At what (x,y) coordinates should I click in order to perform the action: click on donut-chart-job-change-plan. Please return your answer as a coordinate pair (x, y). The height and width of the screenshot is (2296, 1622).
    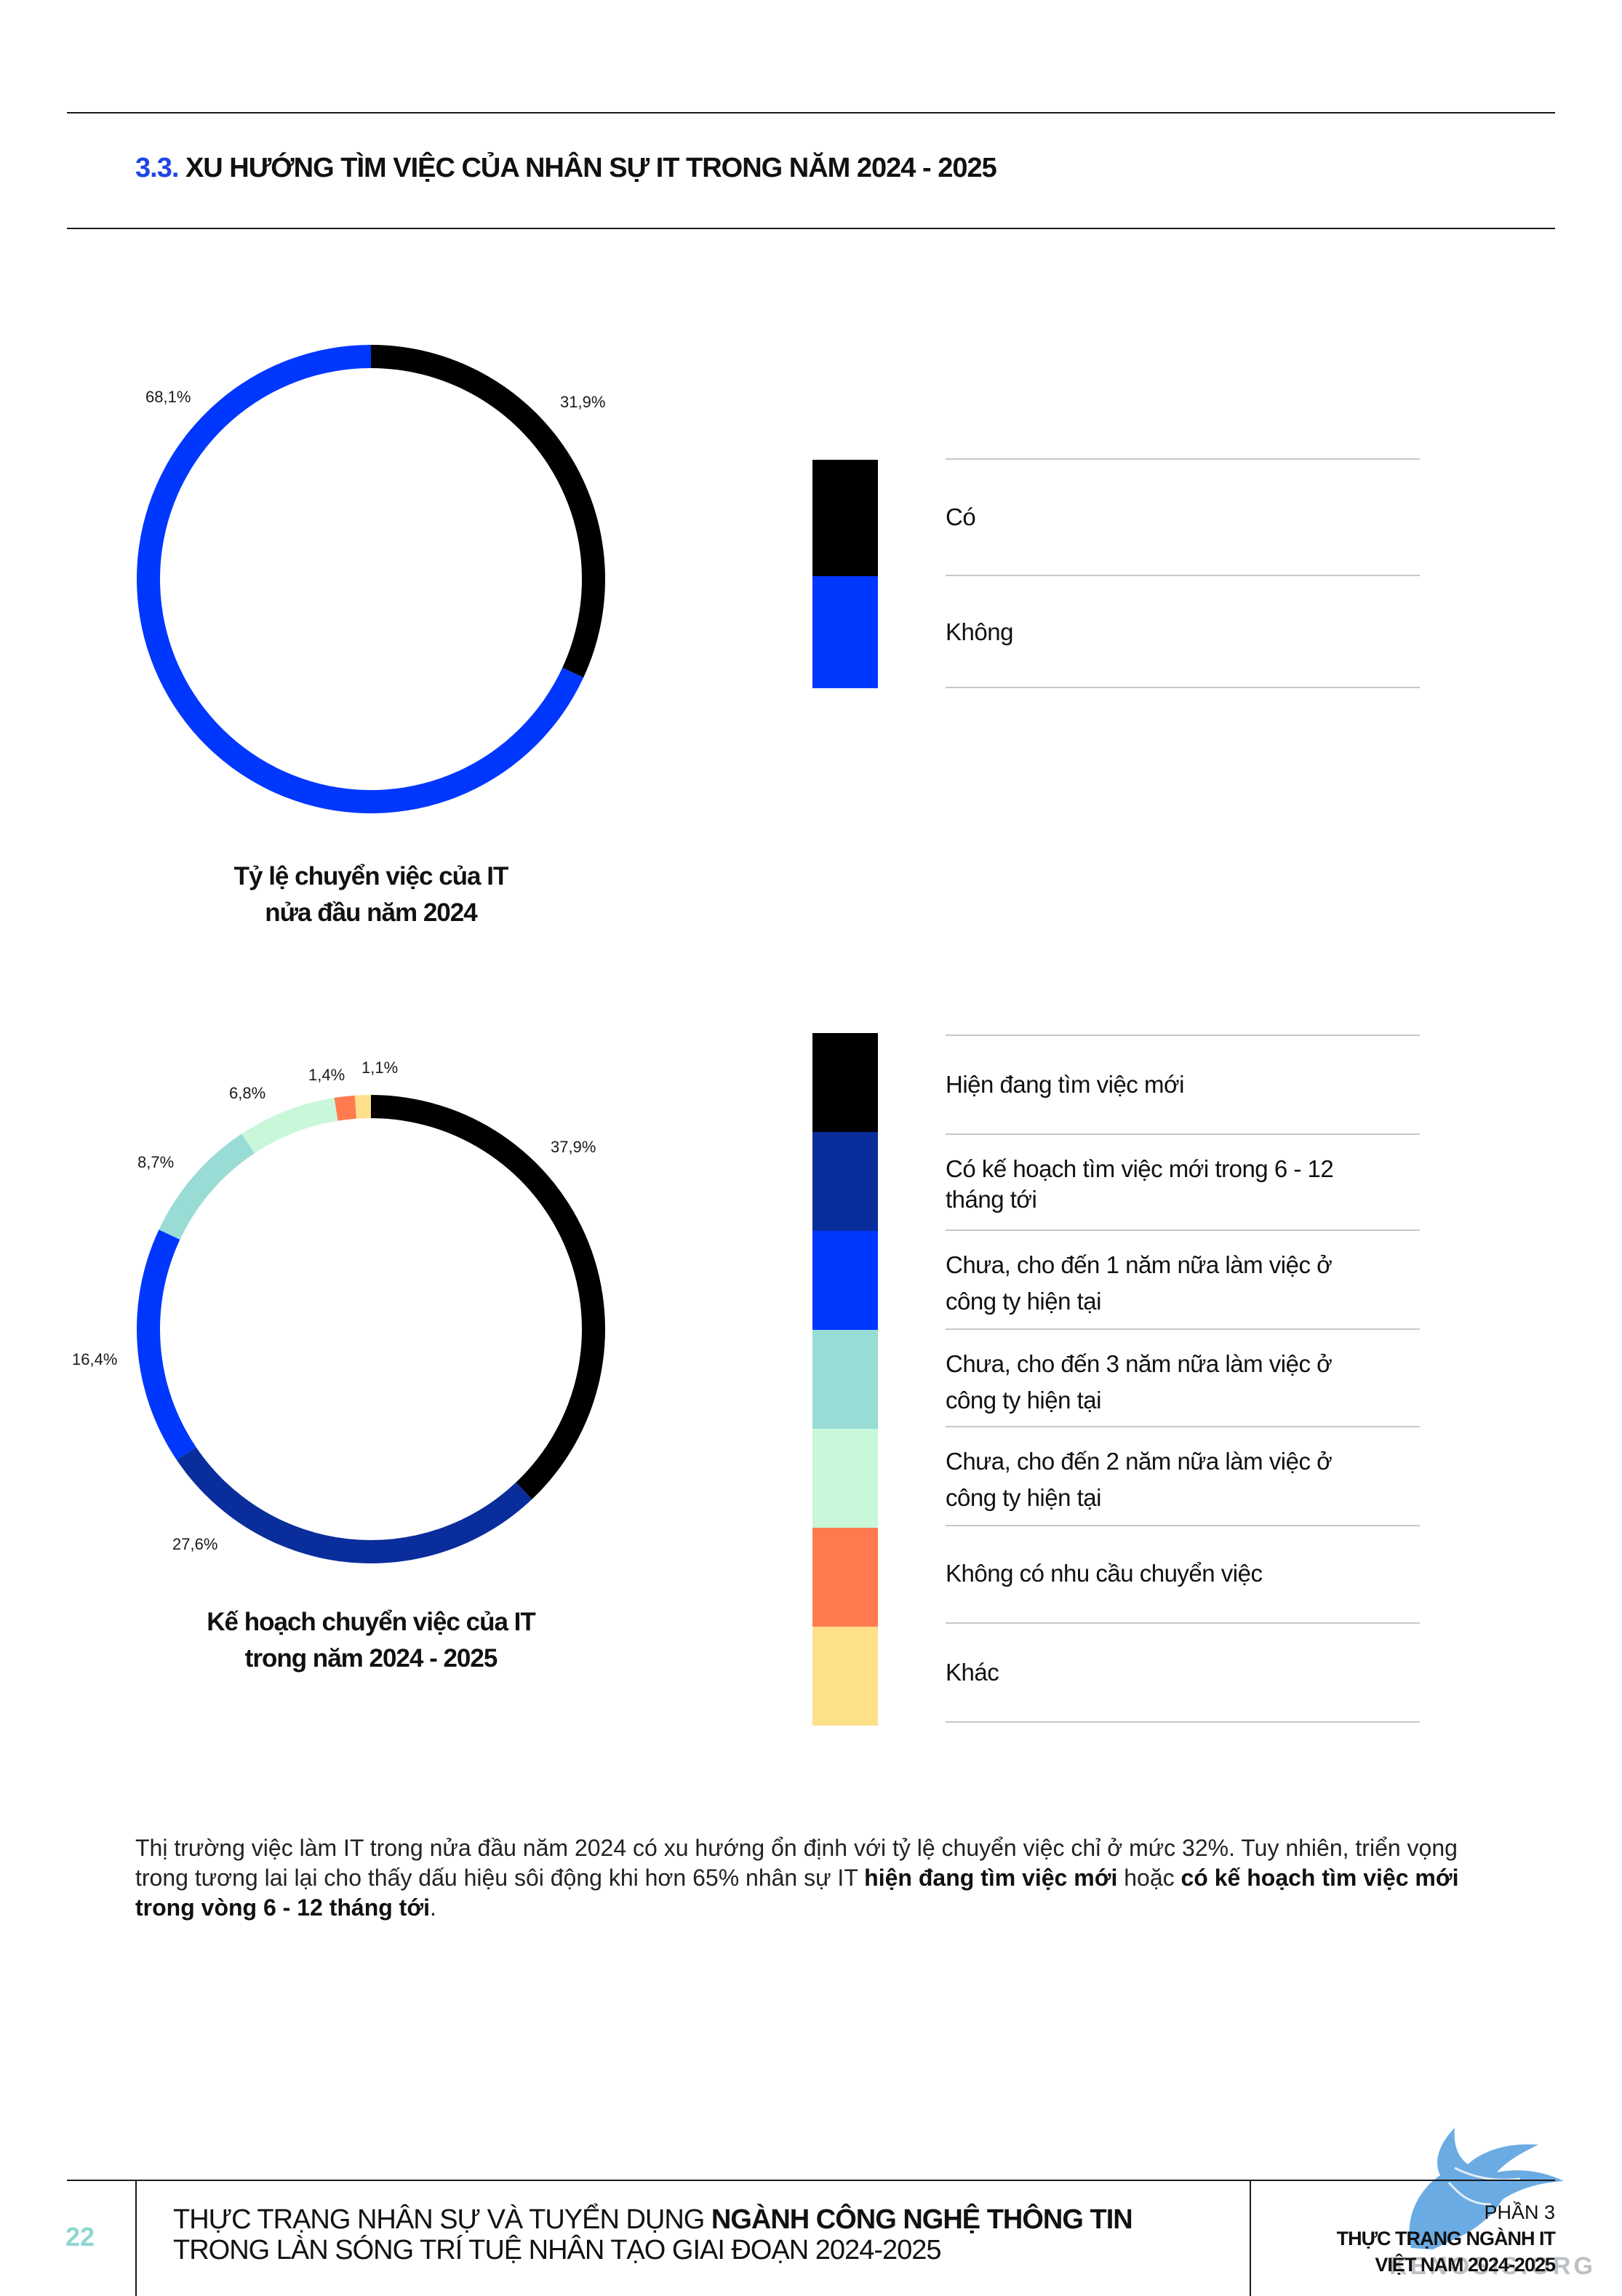
    Looking at the image, I should click on (371, 1329).